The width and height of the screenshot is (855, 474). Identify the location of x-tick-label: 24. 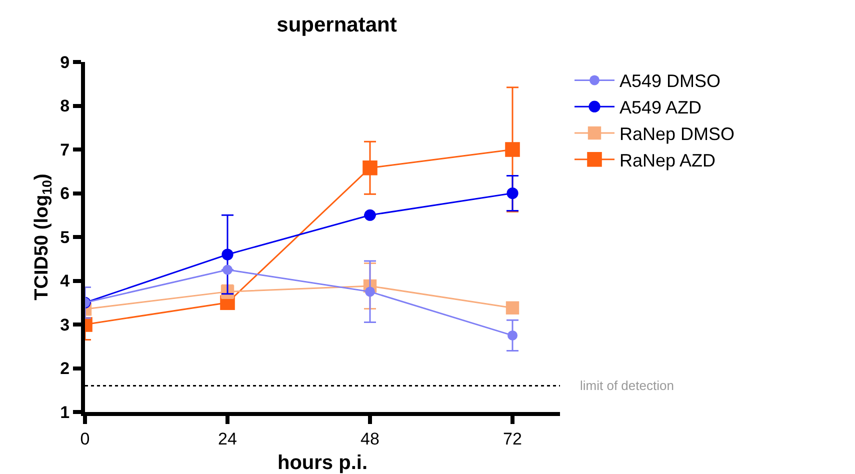
(227, 438).